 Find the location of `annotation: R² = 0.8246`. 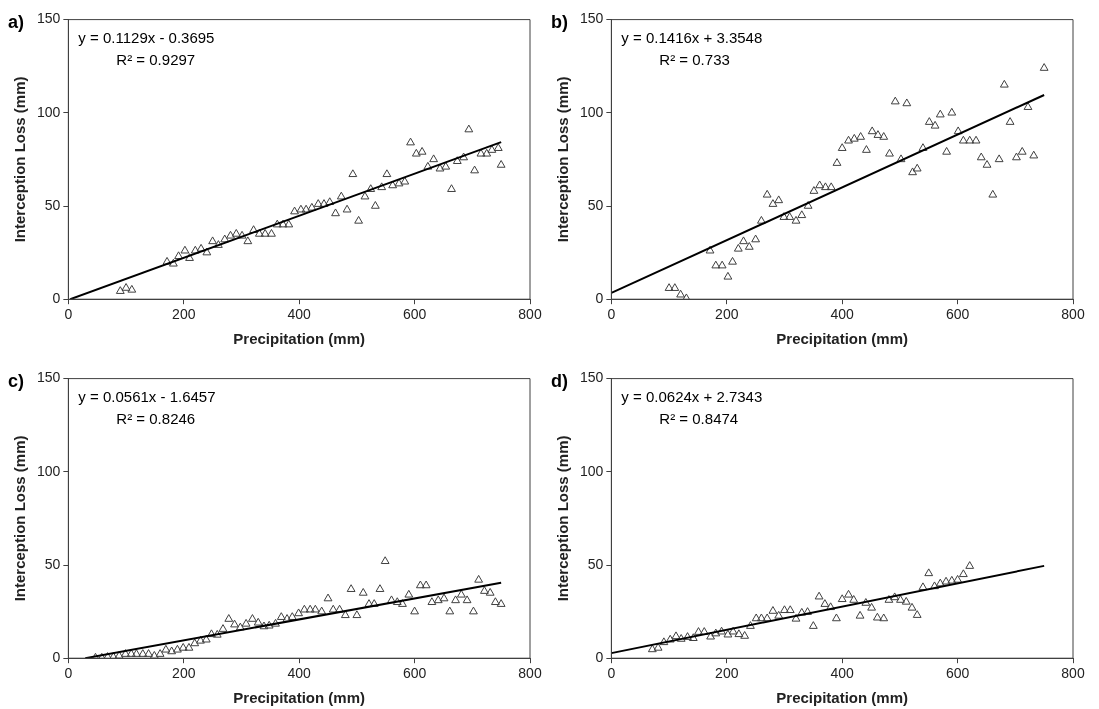

annotation: R² = 0.8246 is located at coordinates (156, 419).